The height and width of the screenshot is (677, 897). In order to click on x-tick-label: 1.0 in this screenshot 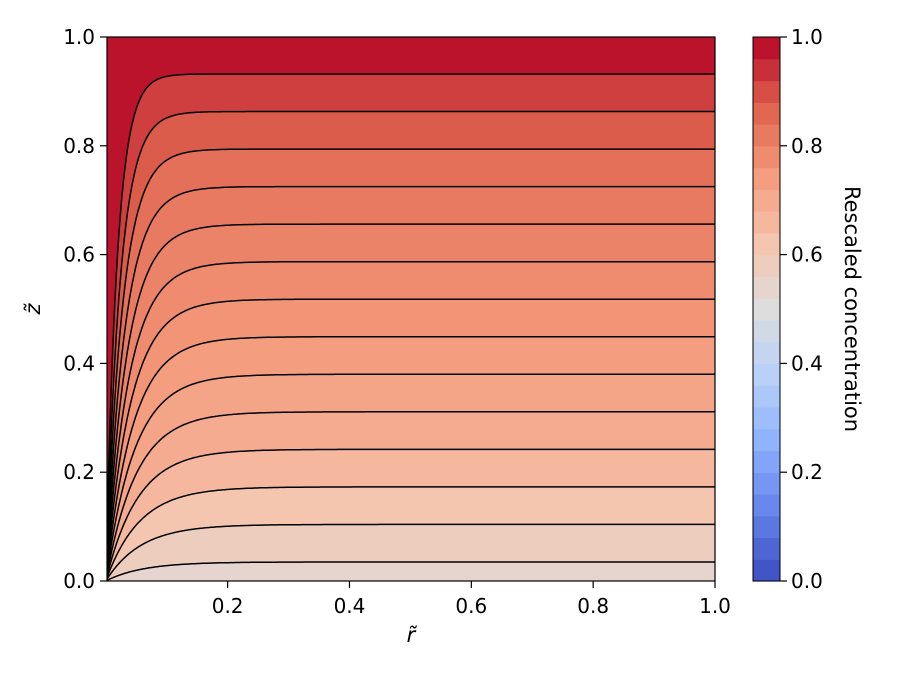, I will do `click(715, 606)`.